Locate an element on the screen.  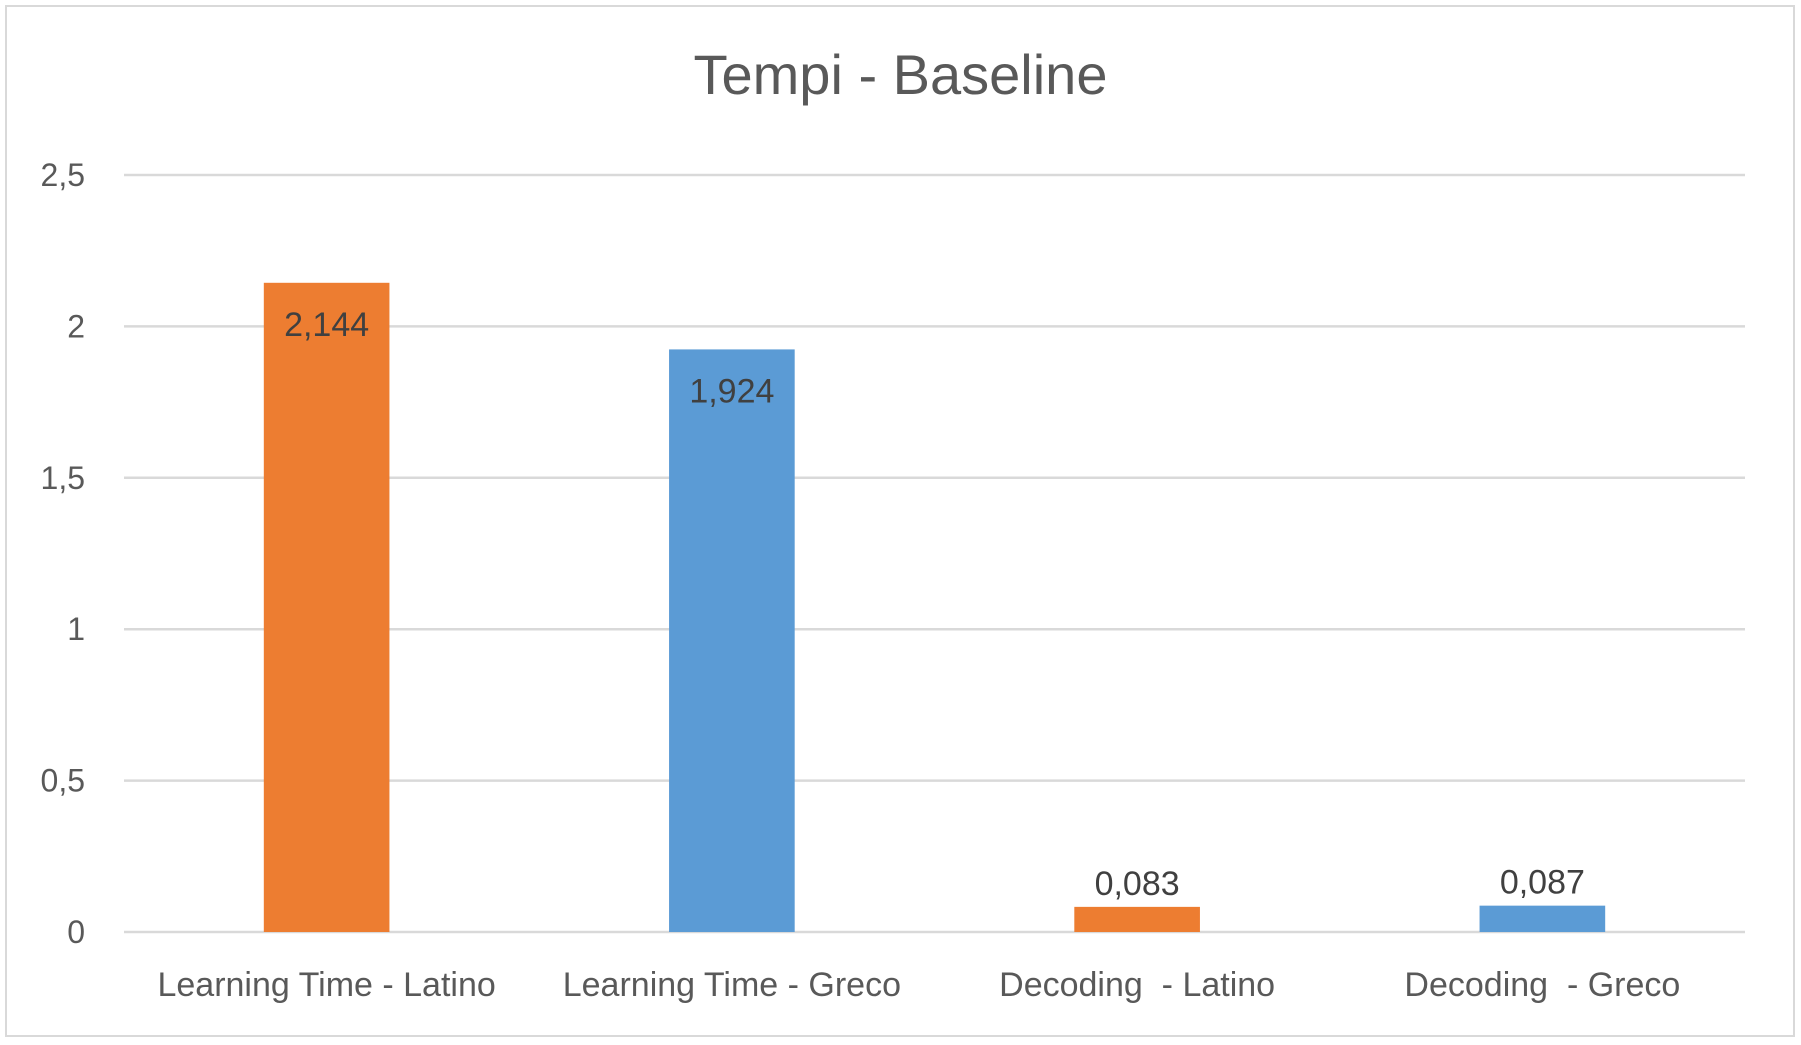
x-category-label: Decoding - Greco is located at coordinates (1542, 985).